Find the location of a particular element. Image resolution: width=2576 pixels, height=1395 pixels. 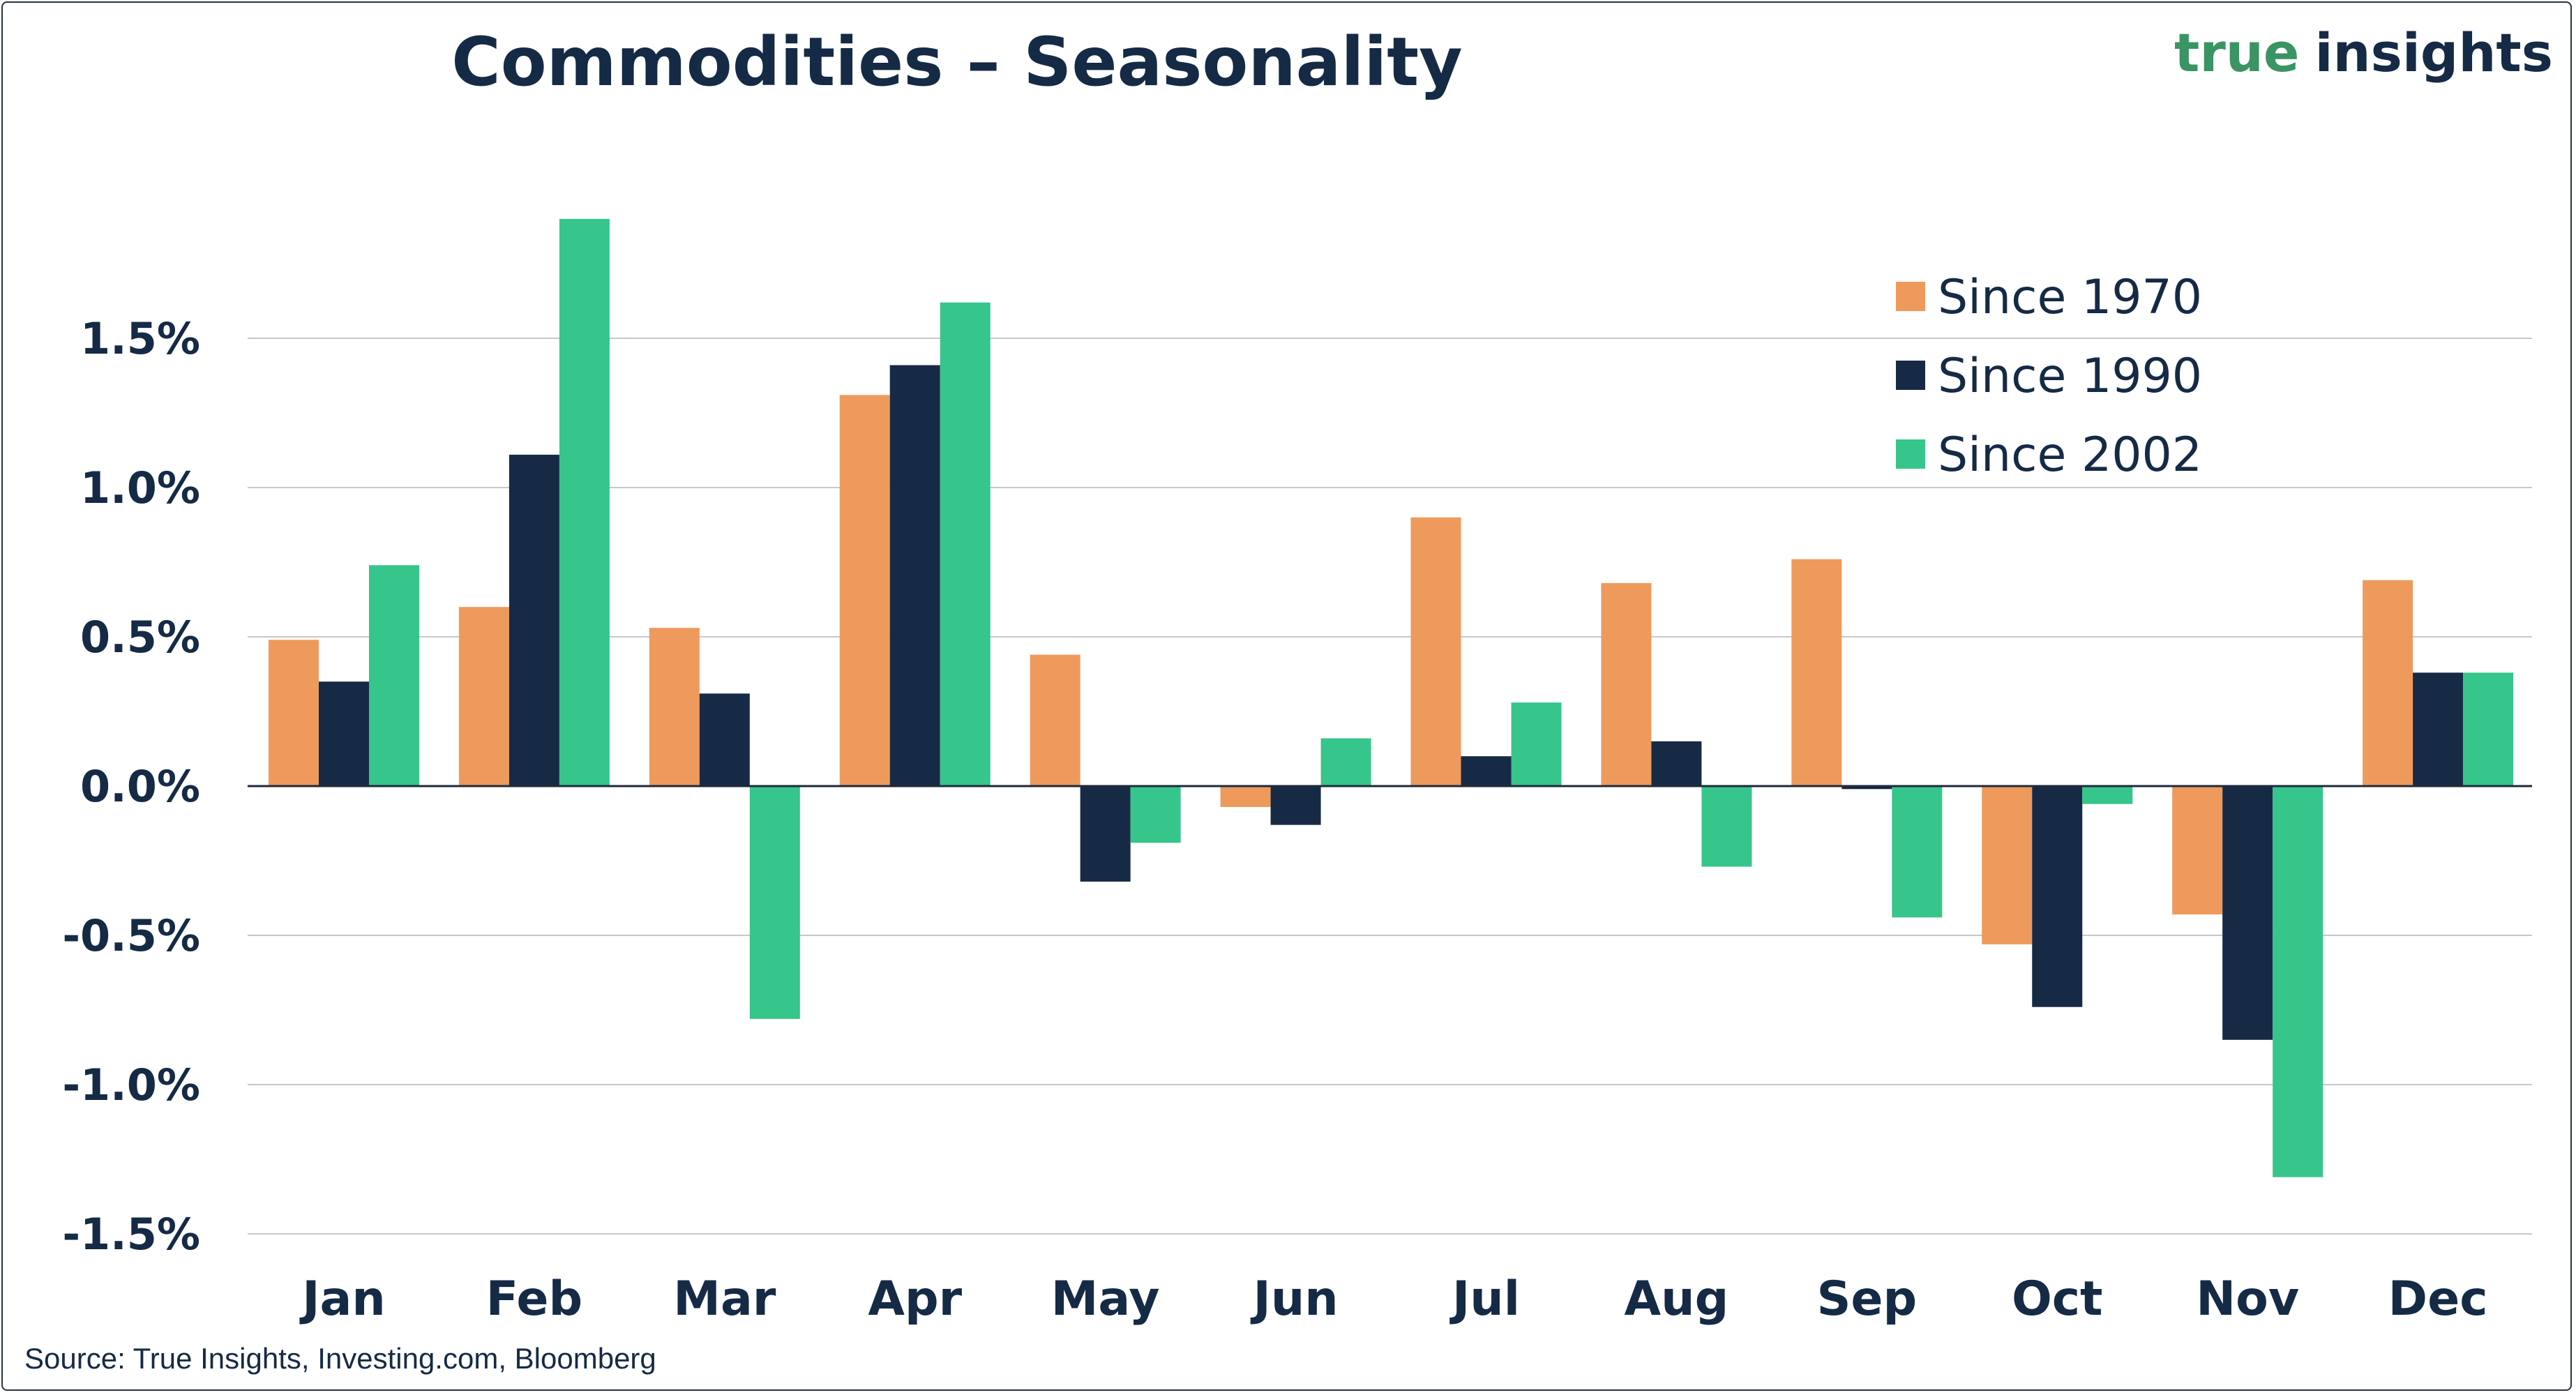

x-tick-label: Sep is located at coordinates (1866, 1299).